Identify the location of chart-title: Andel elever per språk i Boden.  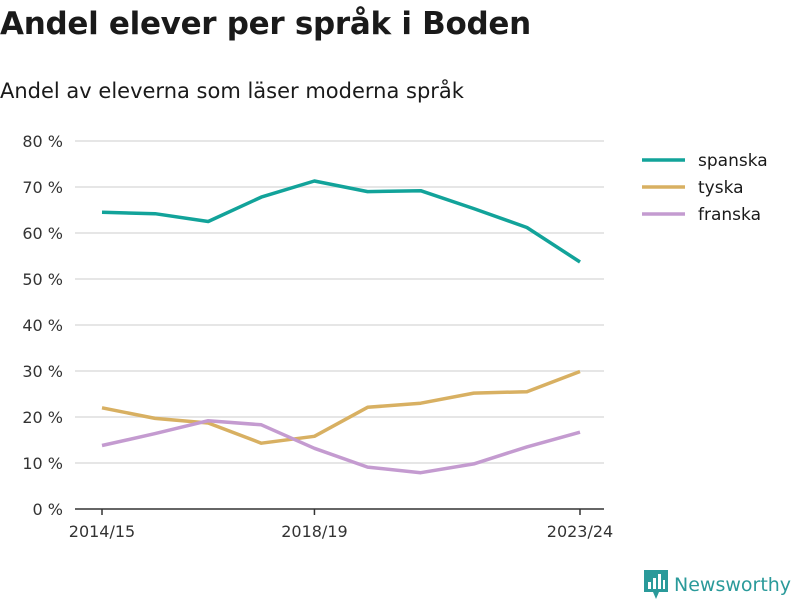
(265, 24).